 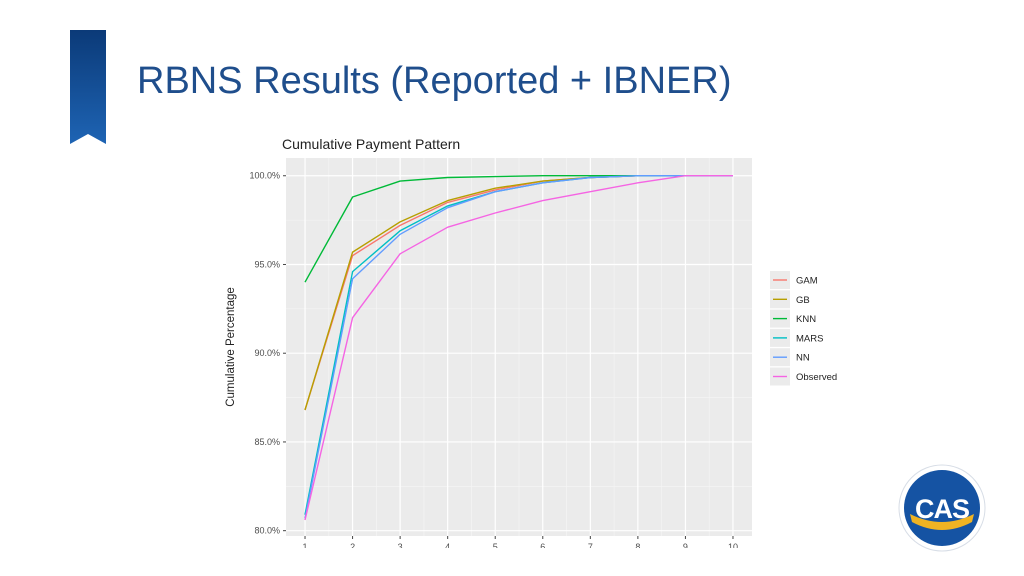 What do you see at coordinates (807, 281) in the screenshot?
I see `legend-label: GAM` at bounding box center [807, 281].